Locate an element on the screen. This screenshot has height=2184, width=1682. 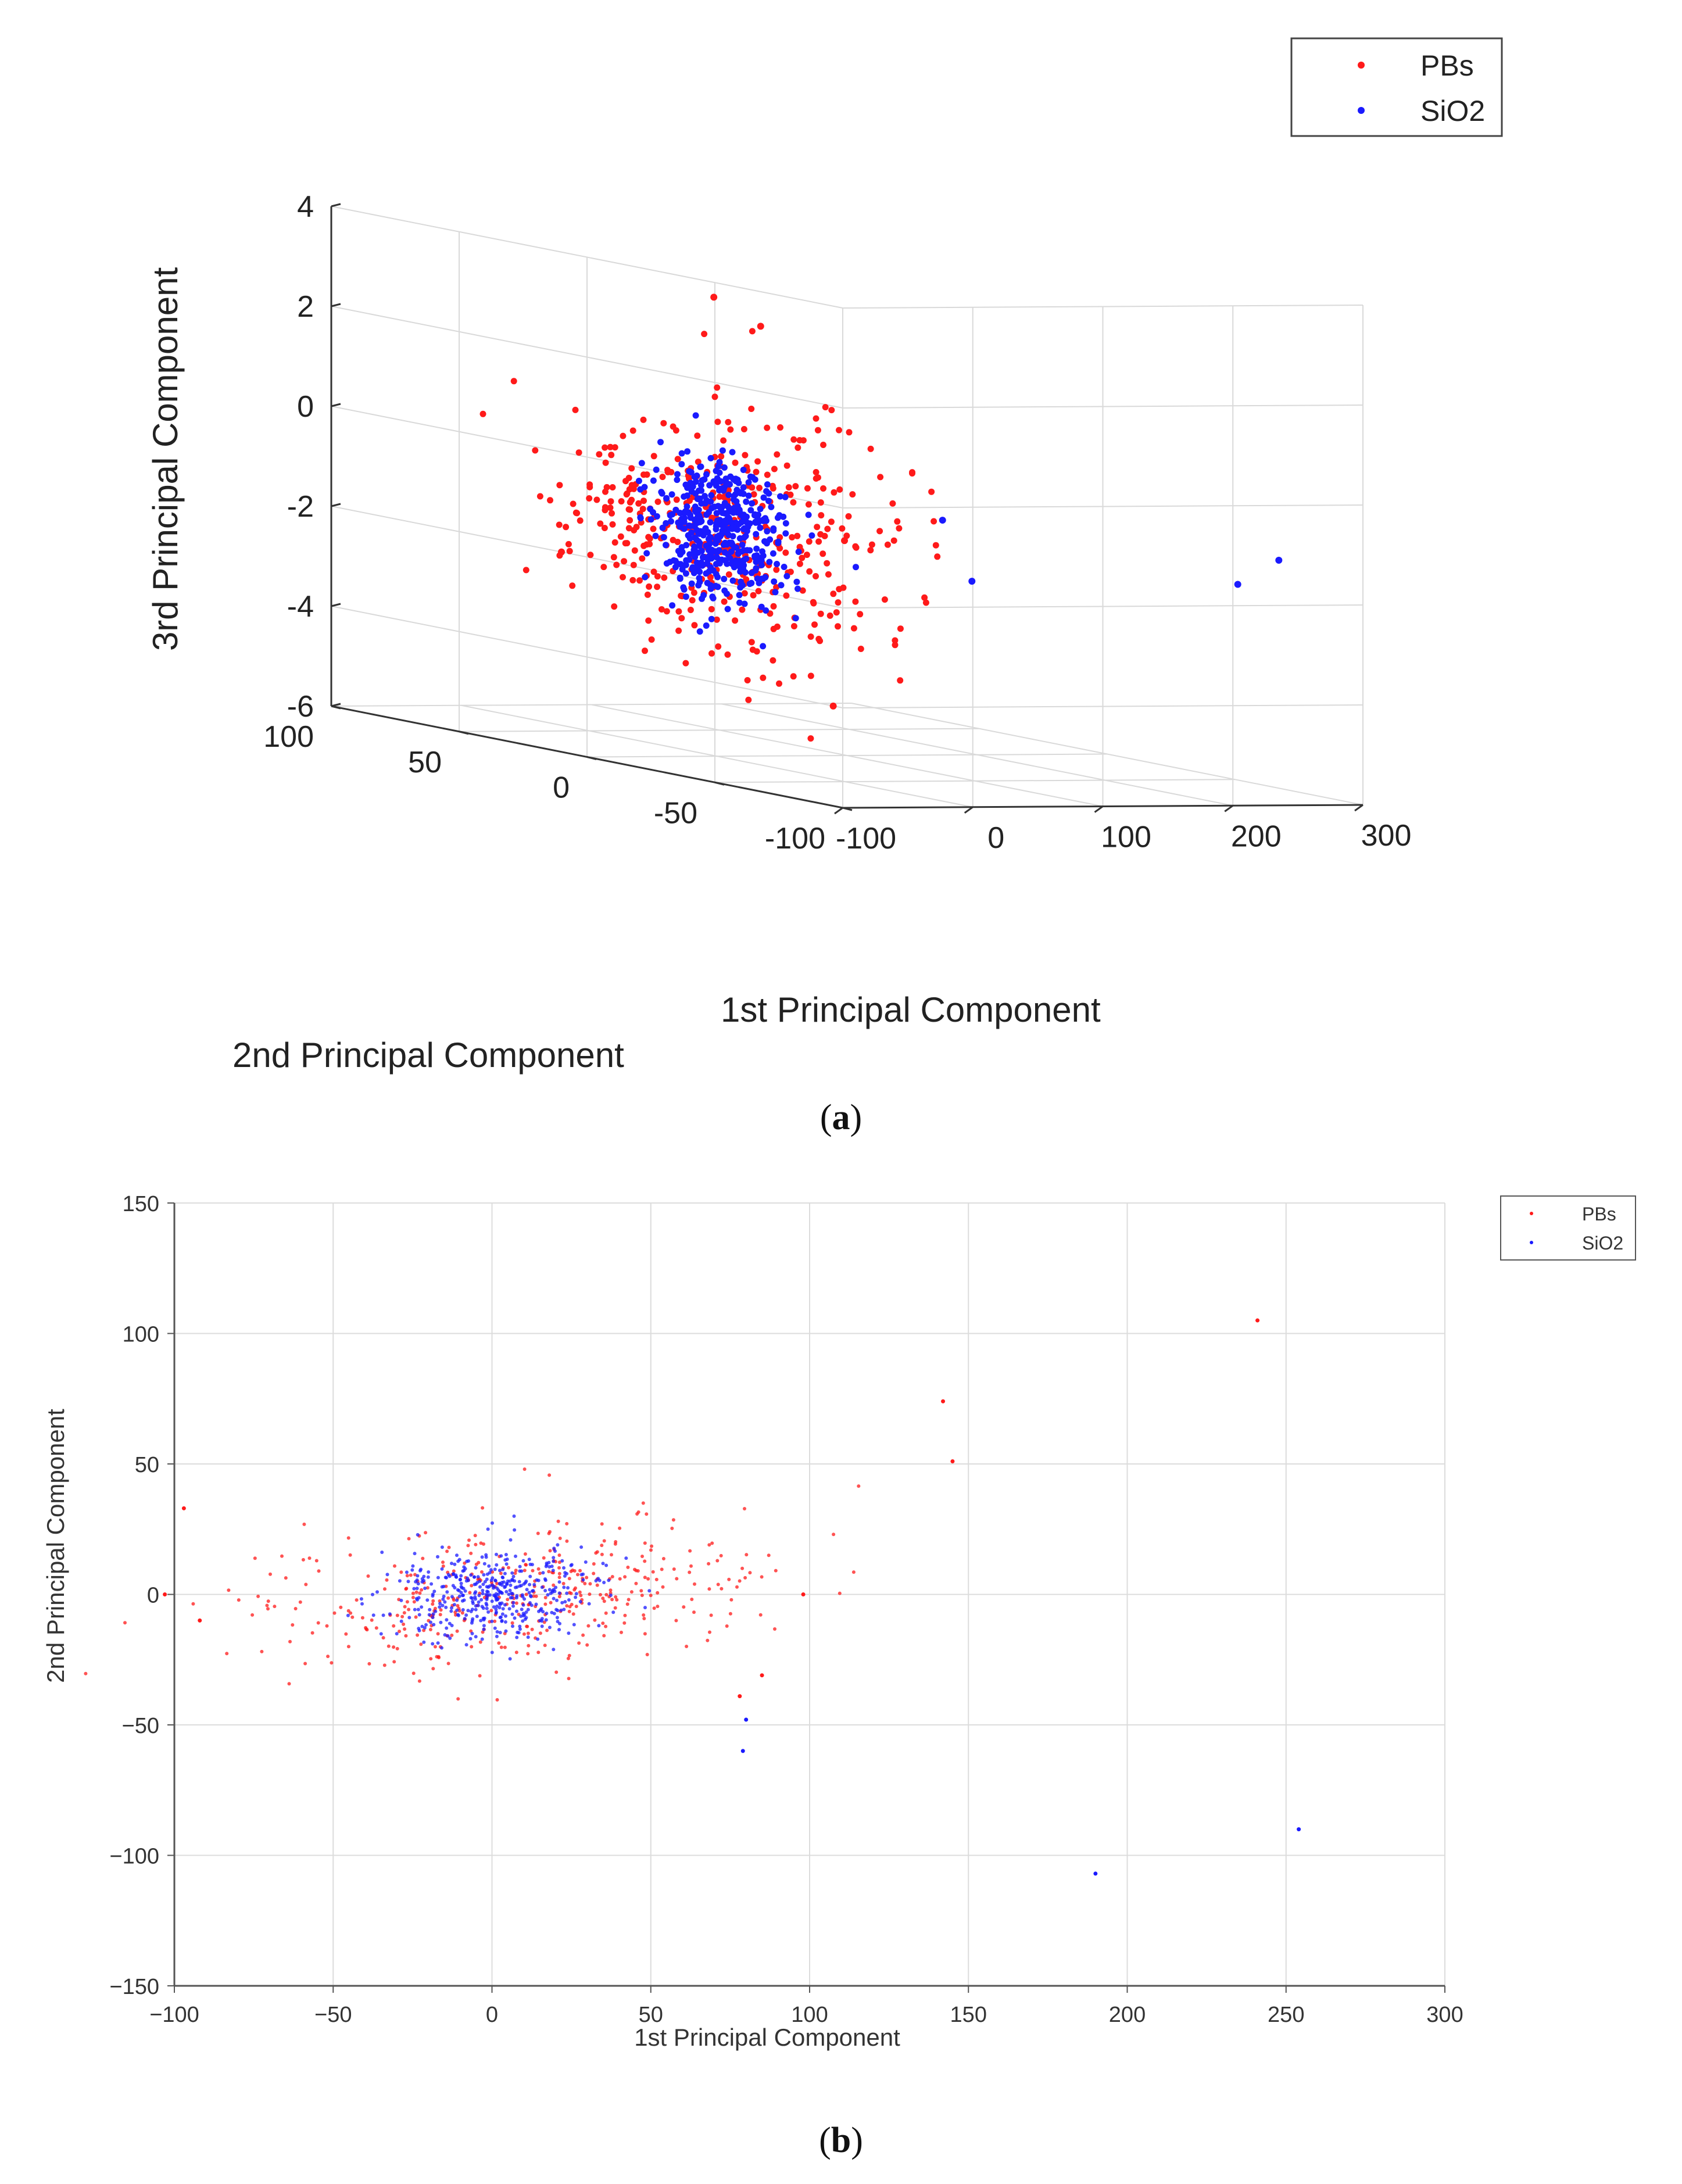
grid-line-floor-y is located at coordinates (719, 730).